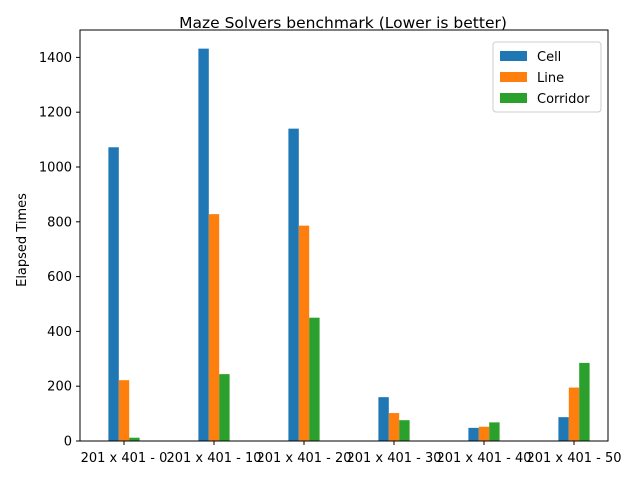  I want to click on legend-label-cell: Cell, so click(549, 57).